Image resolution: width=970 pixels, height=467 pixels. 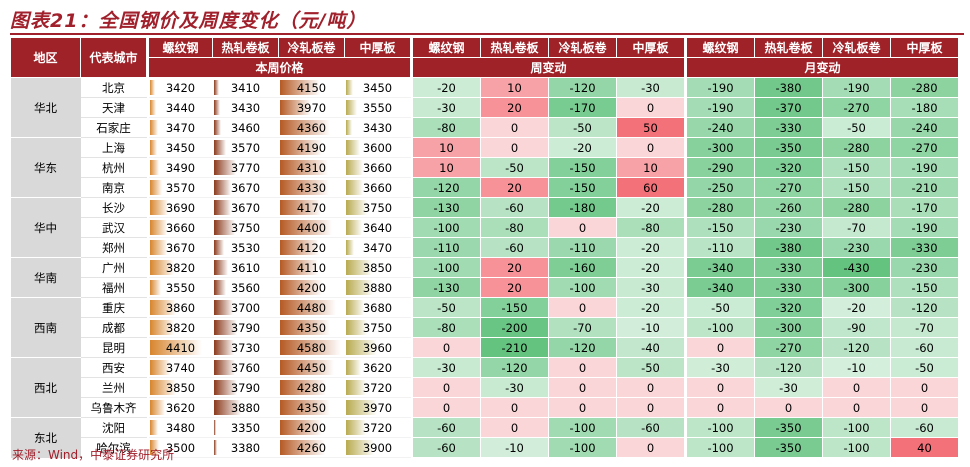 What do you see at coordinates (446, 227) in the screenshot?
I see `week-change-cell: -100` at bounding box center [446, 227].